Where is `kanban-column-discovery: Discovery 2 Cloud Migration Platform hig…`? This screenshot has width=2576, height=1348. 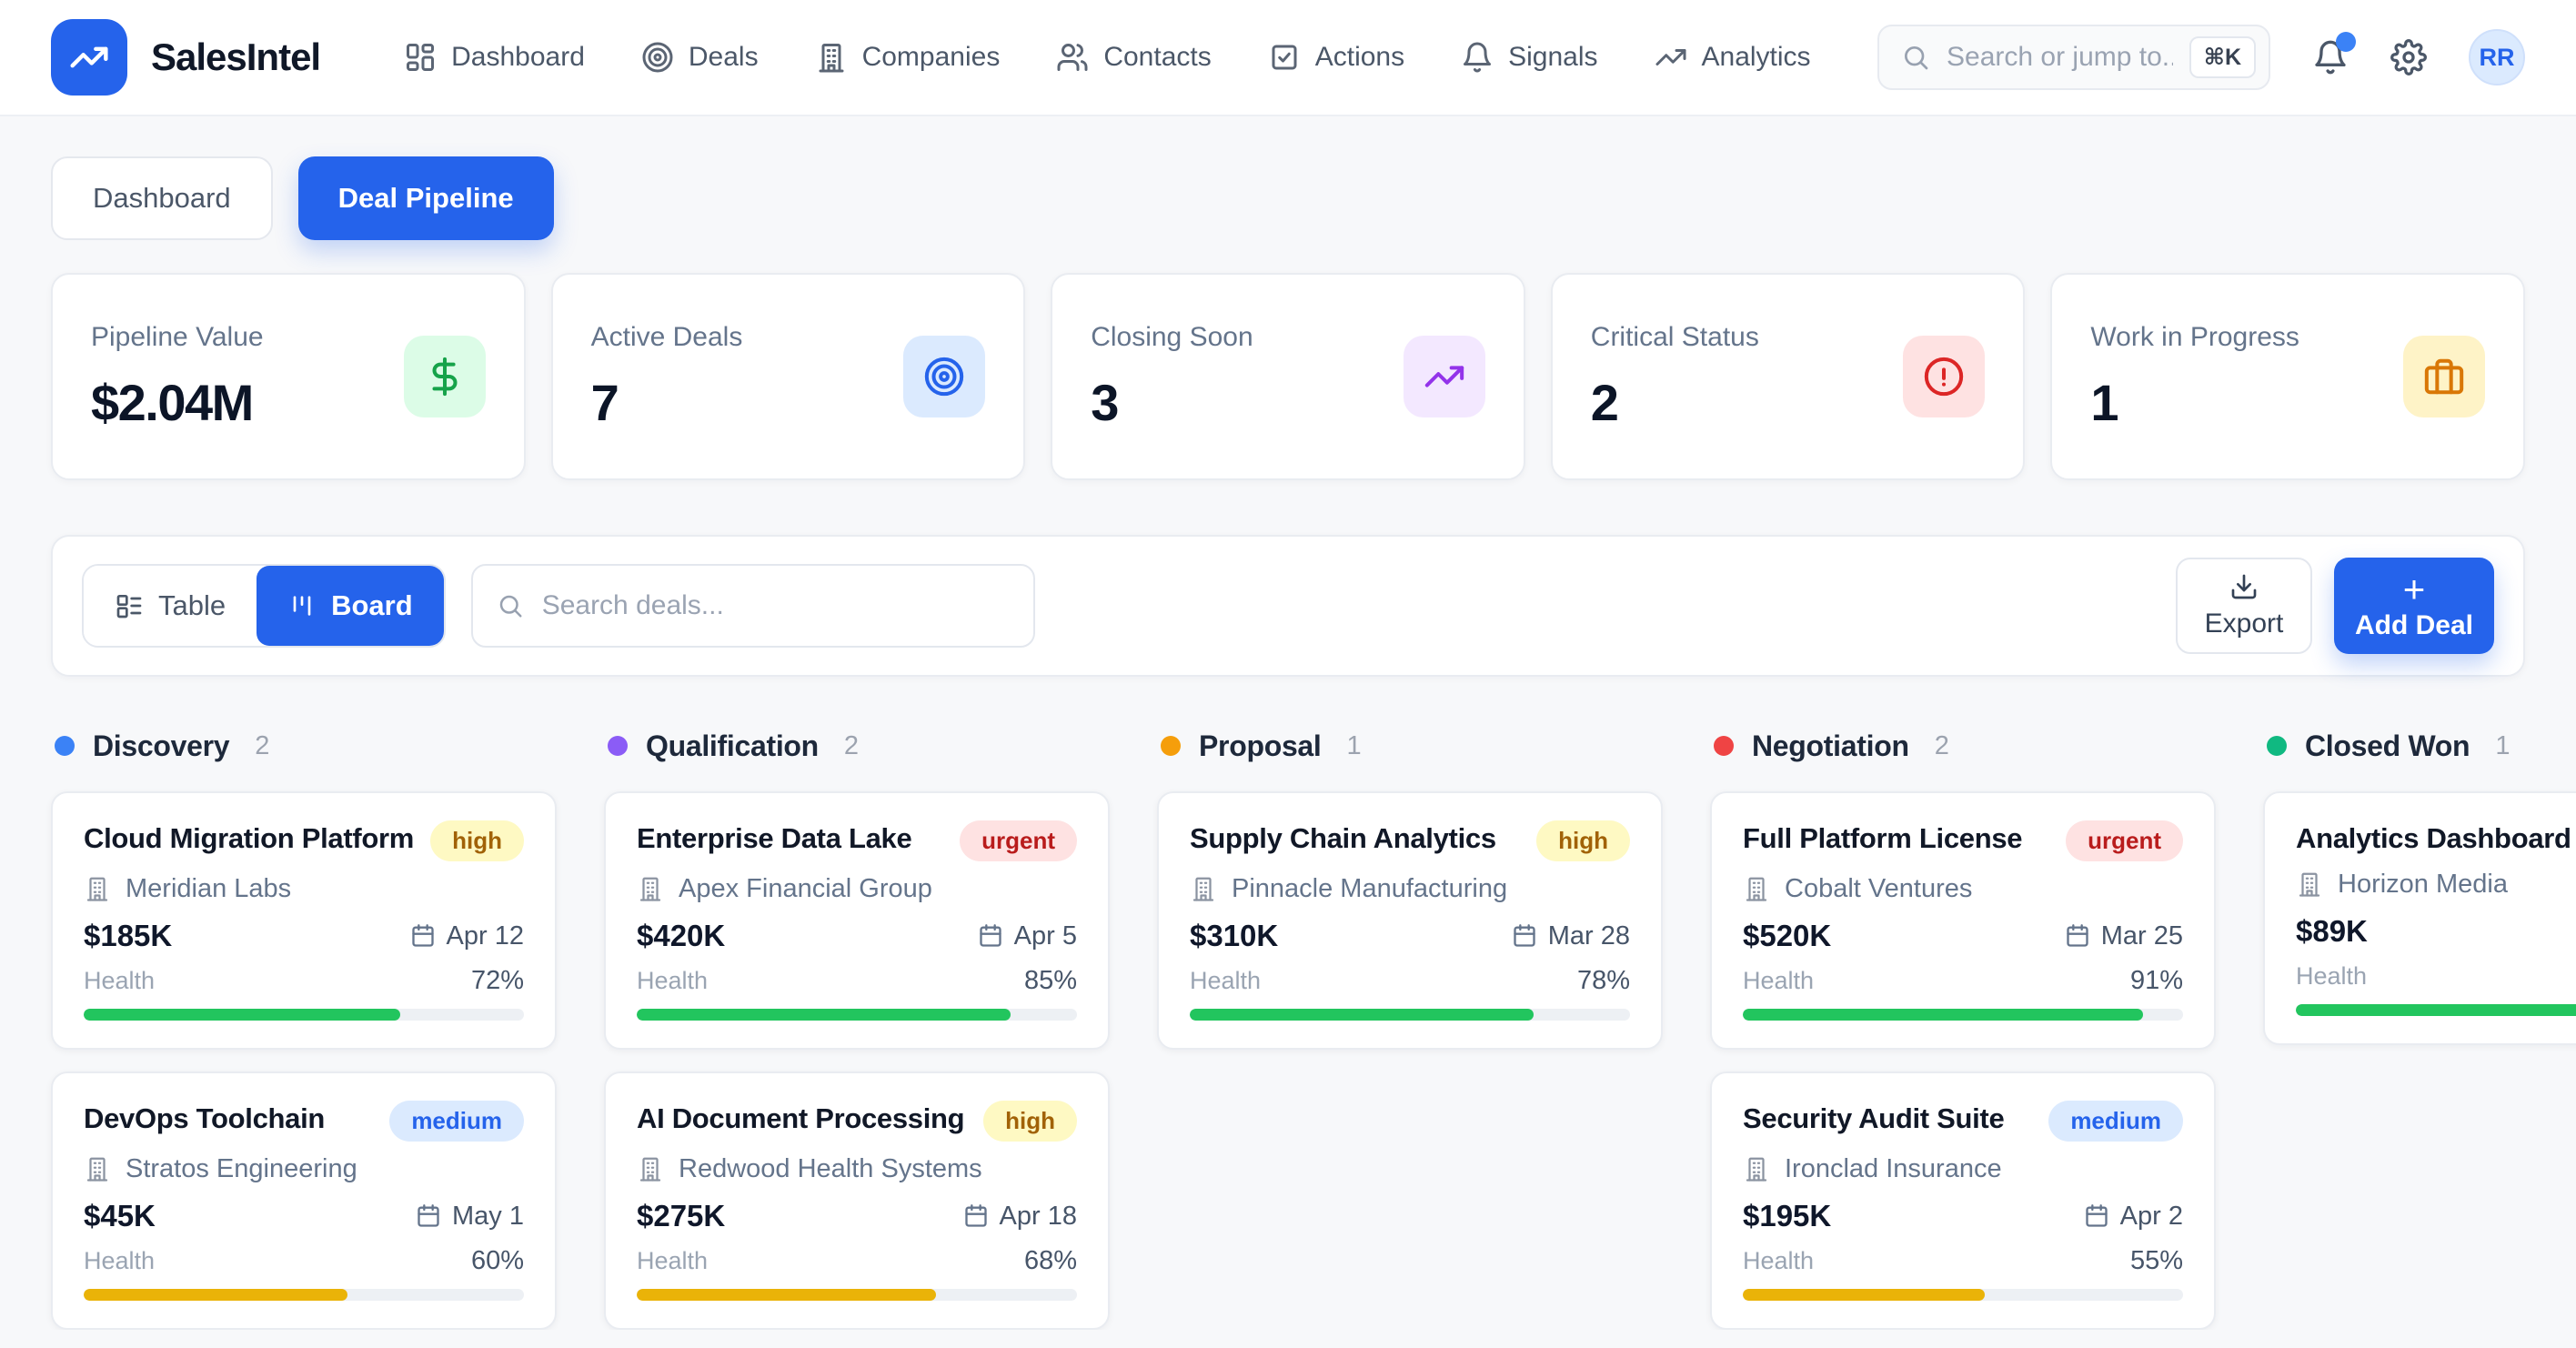
kanban-column-discovery: Discovery 2 Cloud Migration Platform hig… is located at coordinates (304, 1029).